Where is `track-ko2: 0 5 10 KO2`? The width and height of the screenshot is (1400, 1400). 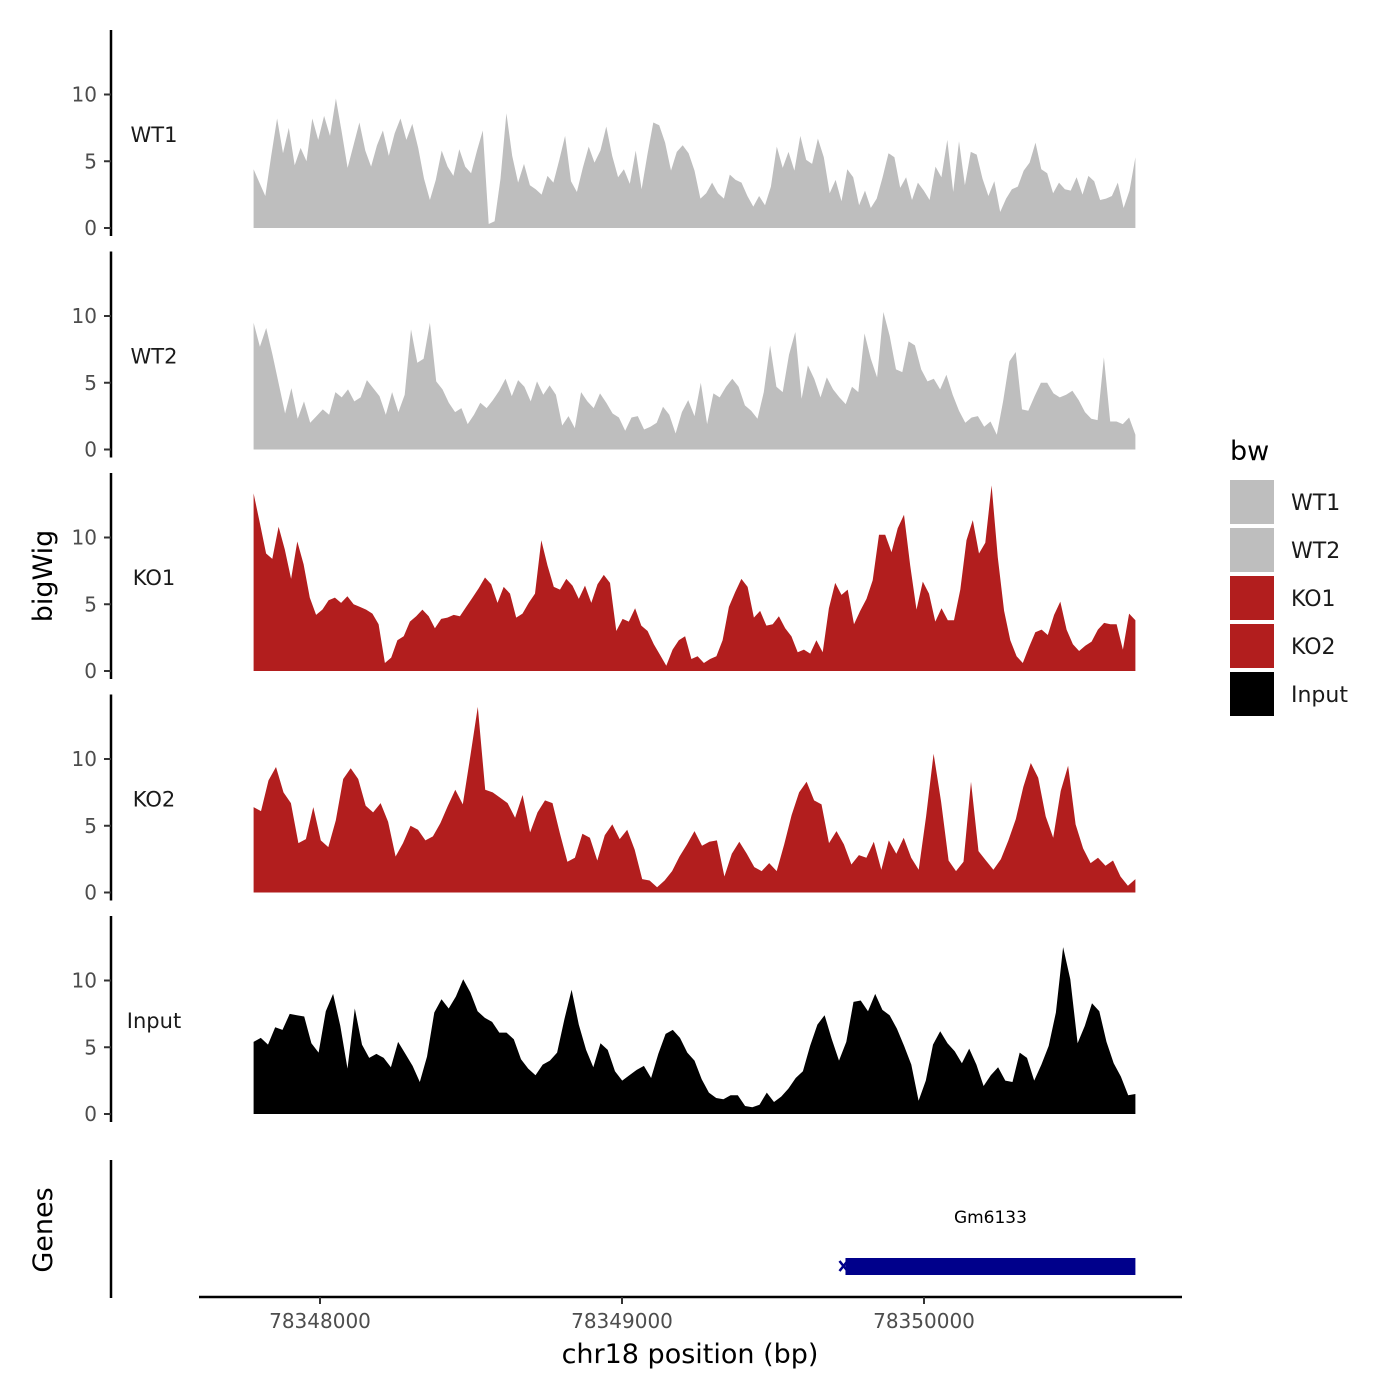 track-ko2: 0 5 10 KO2 is located at coordinates (604, 799).